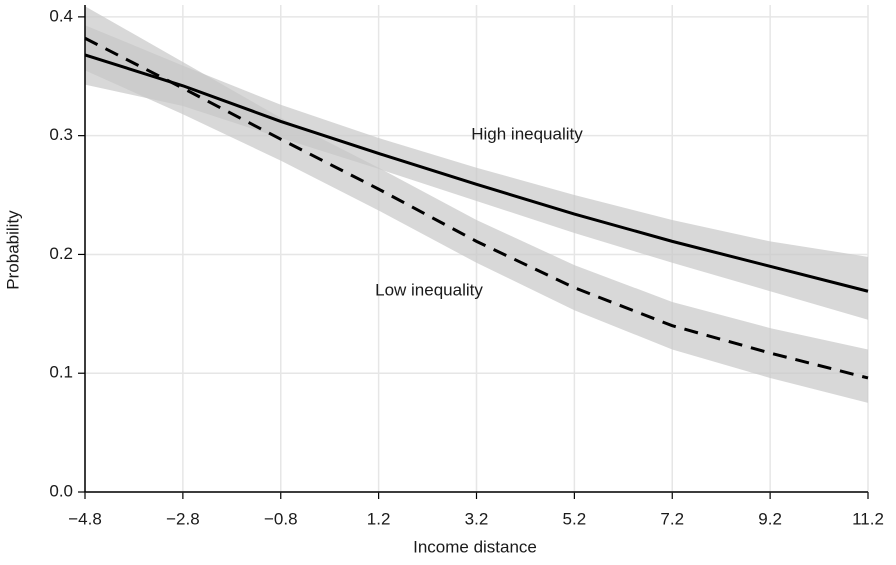 This screenshot has height=565, width=896. Describe the element at coordinates (61, 134) in the screenshot. I see `y-tick-label: 0.3` at that location.